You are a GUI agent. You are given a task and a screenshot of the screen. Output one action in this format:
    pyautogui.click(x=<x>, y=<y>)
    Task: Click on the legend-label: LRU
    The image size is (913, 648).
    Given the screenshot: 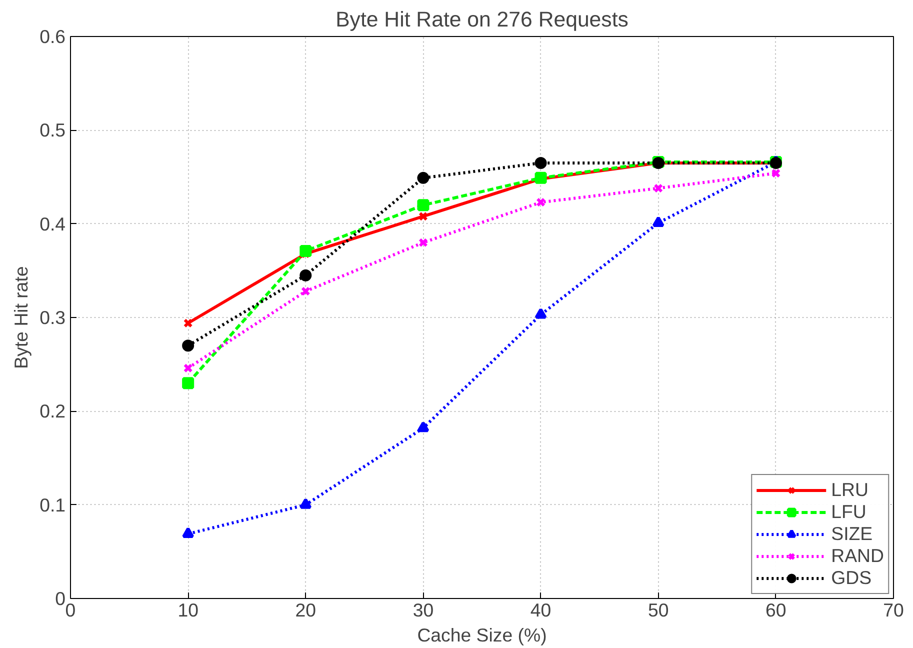 What is the action you would take?
    pyautogui.click(x=849, y=490)
    